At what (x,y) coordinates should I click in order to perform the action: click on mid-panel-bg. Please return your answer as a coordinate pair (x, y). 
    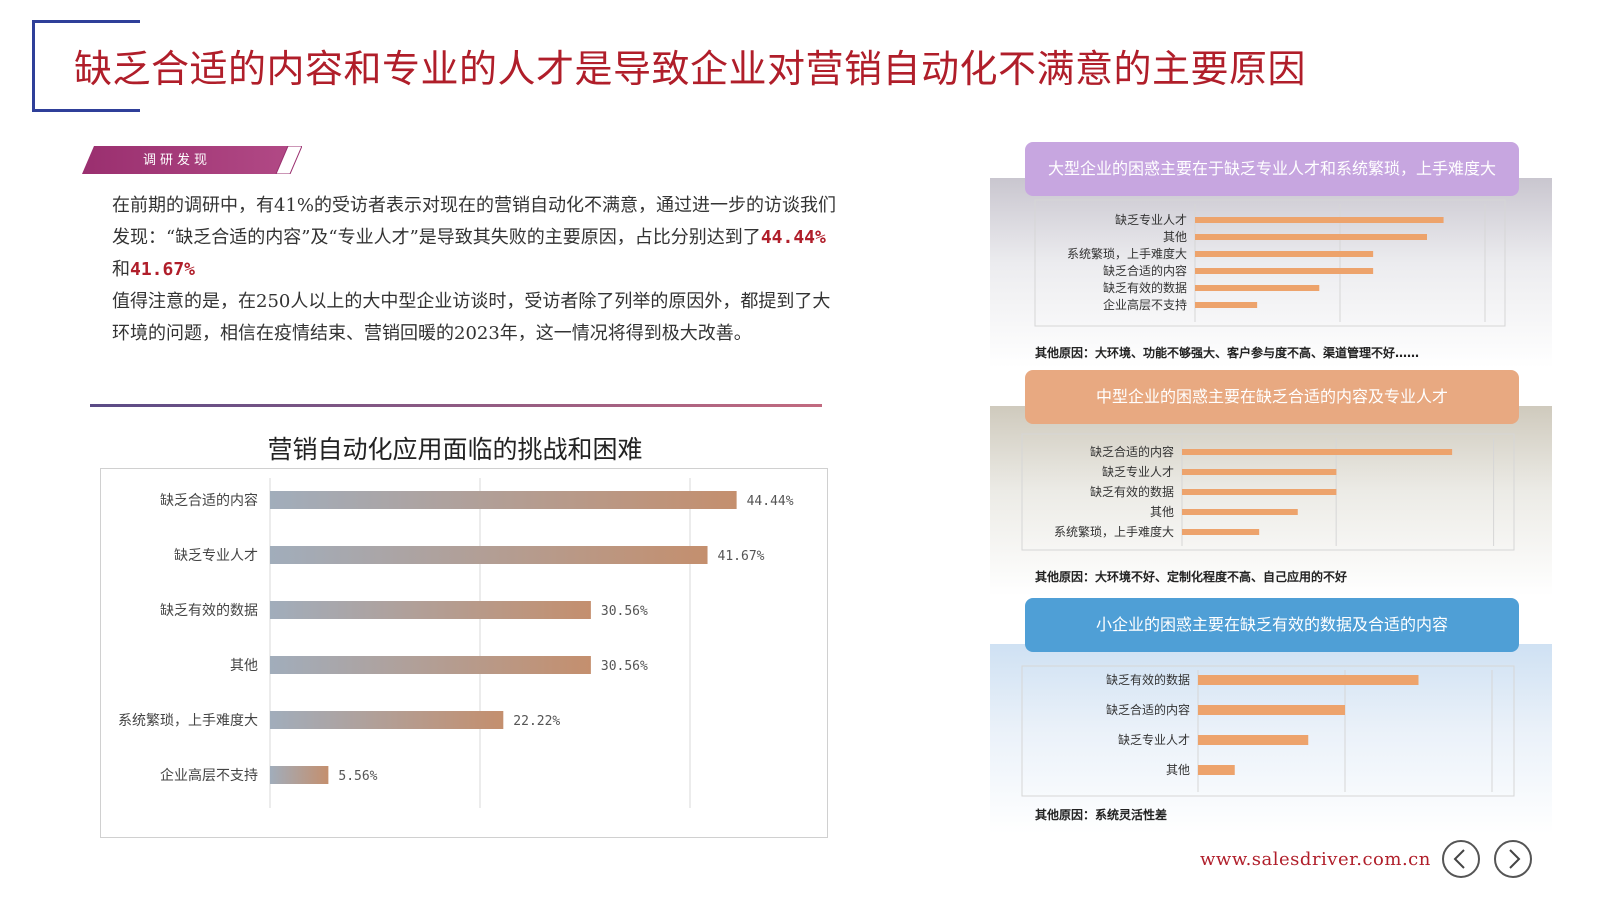
    Looking at the image, I should click on (1271, 501).